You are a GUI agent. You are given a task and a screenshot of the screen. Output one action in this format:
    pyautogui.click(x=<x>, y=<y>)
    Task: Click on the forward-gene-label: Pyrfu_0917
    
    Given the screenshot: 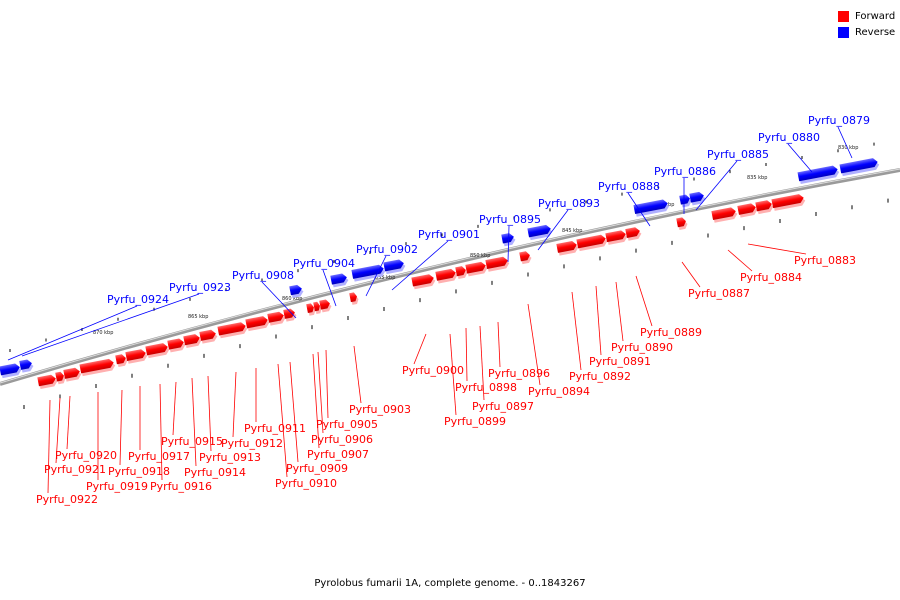 What is the action you would take?
    pyautogui.click(x=159, y=456)
    